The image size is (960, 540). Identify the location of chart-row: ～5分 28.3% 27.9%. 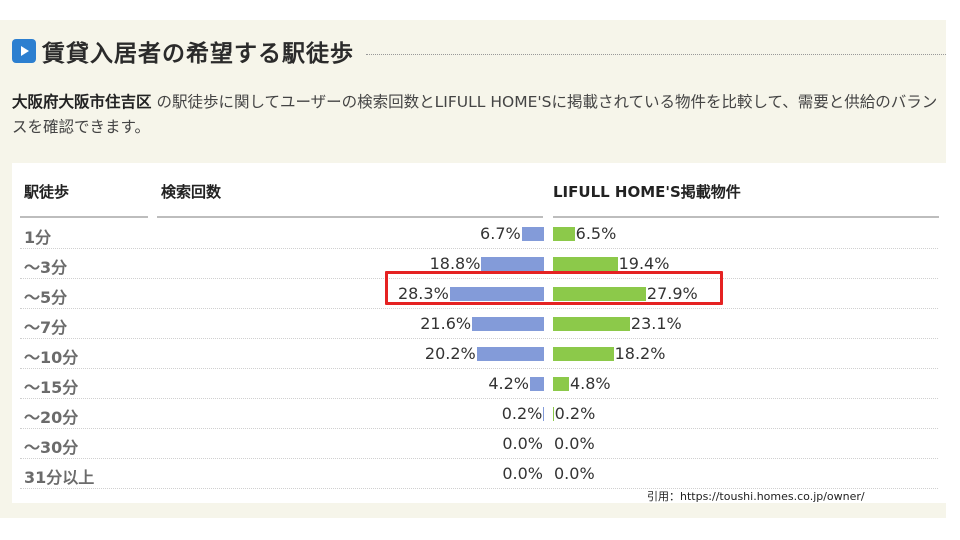
(479, 294).